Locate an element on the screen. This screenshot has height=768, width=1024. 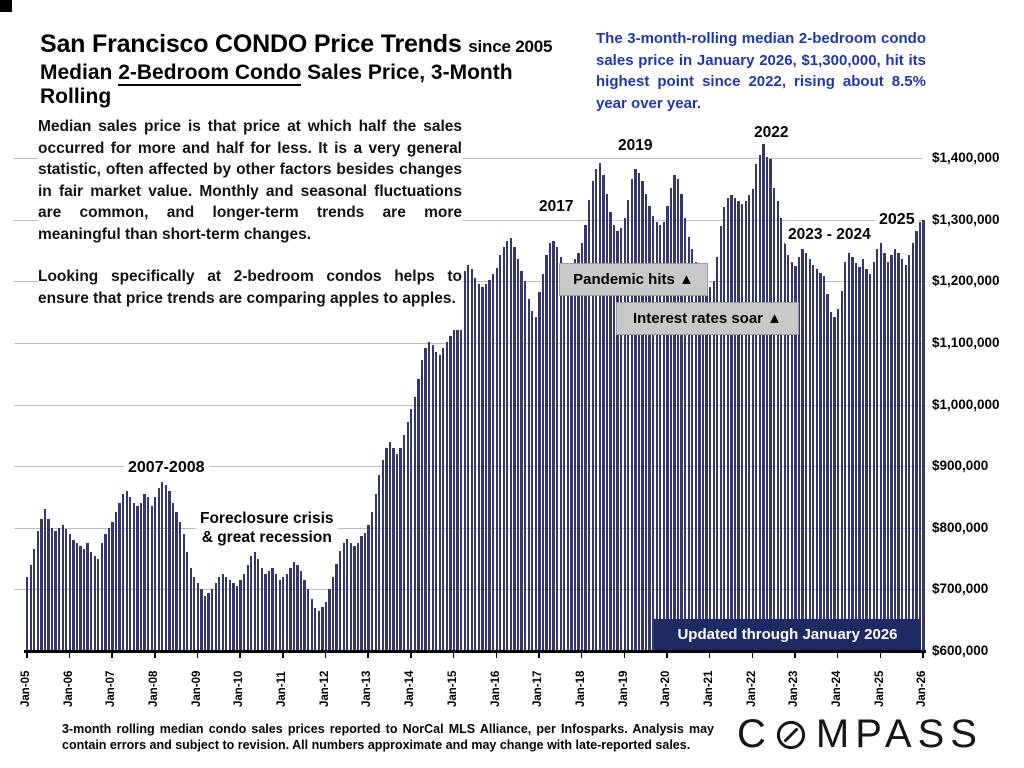
x-axis-line is located at coordinates (475, 651).